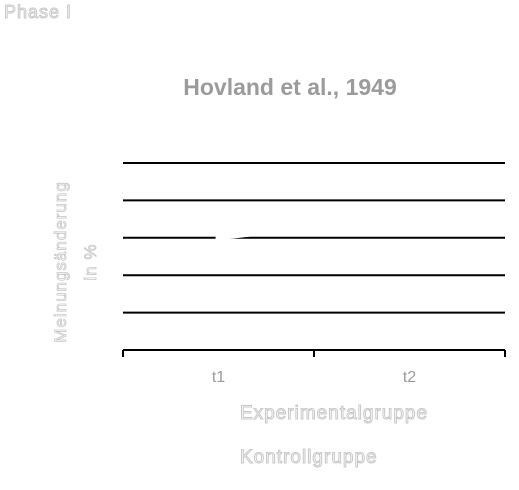 Image resolution: width=519 pixels, height=490 pixels. I want to click on x-tick-label-t1: t1, so click(218, 377).